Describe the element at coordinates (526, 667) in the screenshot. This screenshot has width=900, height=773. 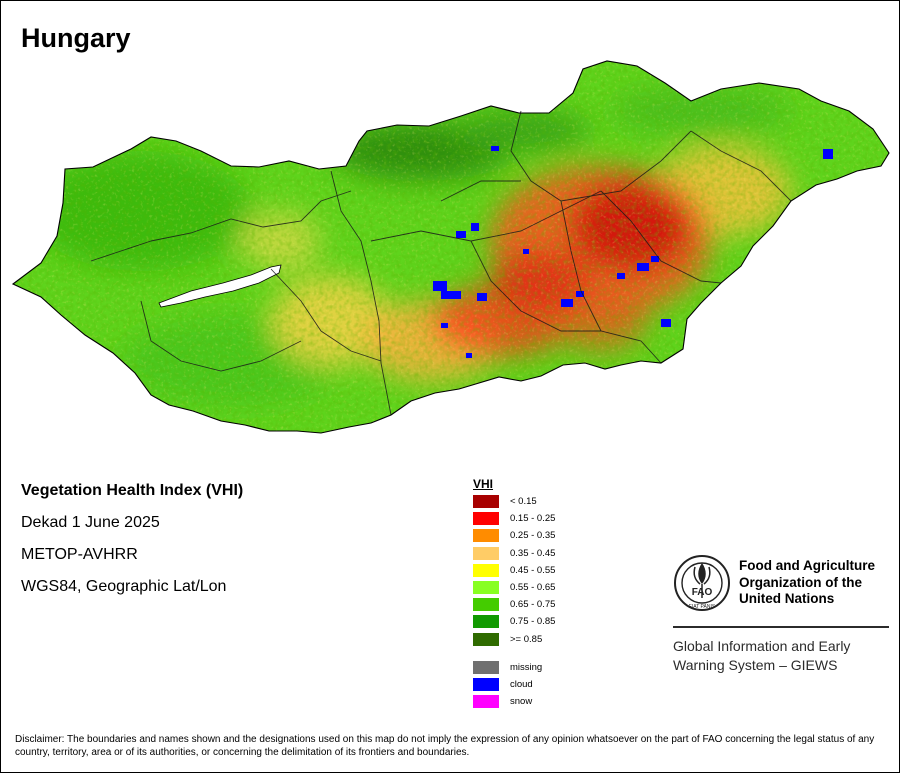
I see `legend-label: missing` at that location.